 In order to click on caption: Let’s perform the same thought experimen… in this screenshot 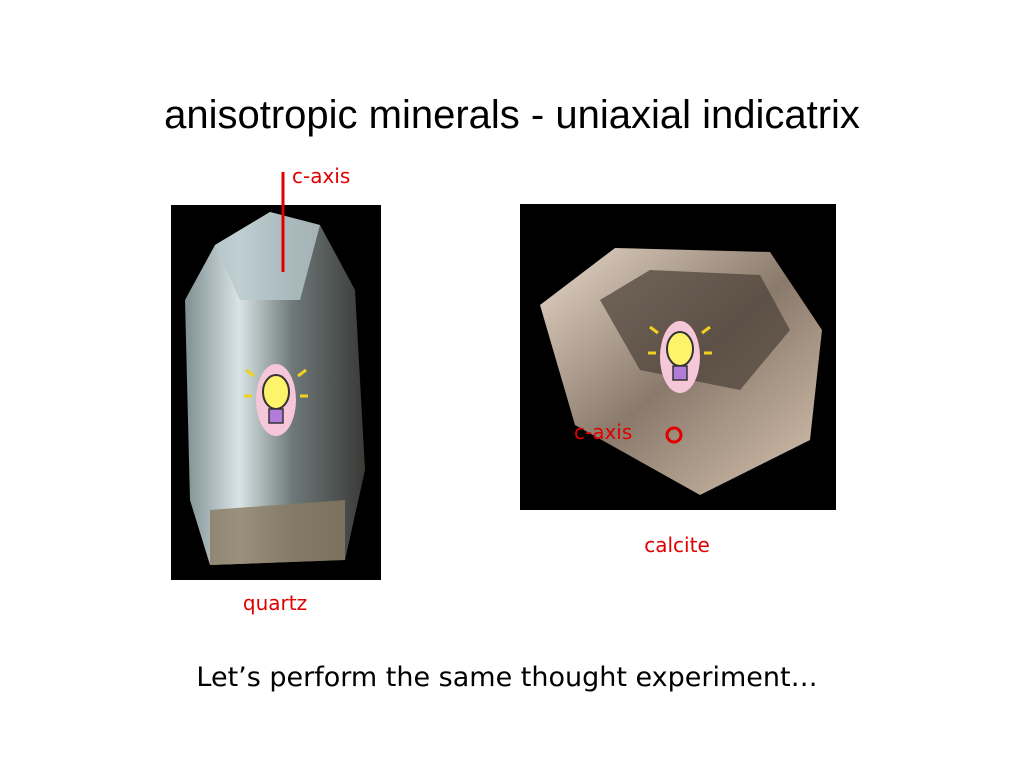, I will do `click(506, 677)`.